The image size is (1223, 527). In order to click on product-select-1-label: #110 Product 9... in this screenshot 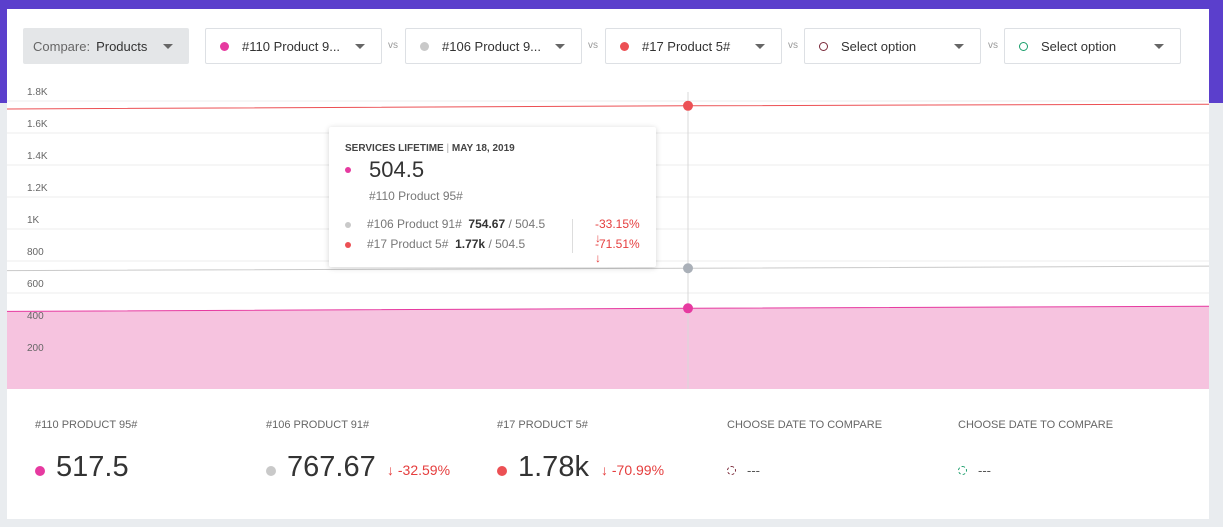, I will do `click(291, 46)`.